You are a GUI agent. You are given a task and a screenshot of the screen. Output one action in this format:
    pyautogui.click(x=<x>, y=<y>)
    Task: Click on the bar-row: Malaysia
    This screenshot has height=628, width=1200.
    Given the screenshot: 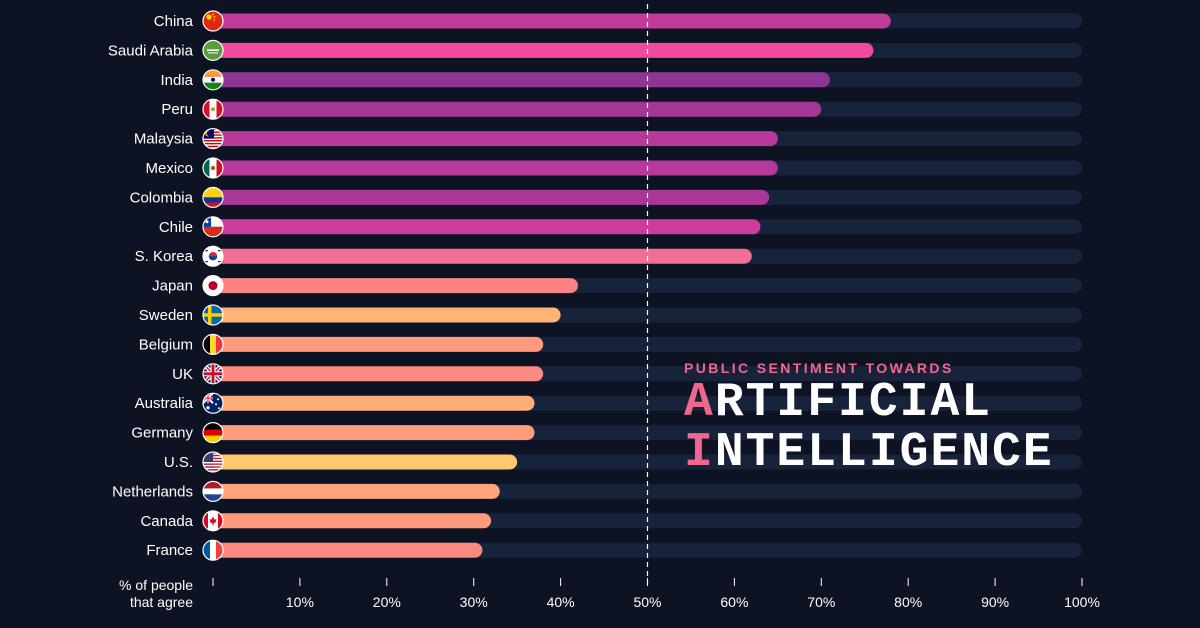 What is the action you would take?
    pyautogui.click(x=608, y=139)
    